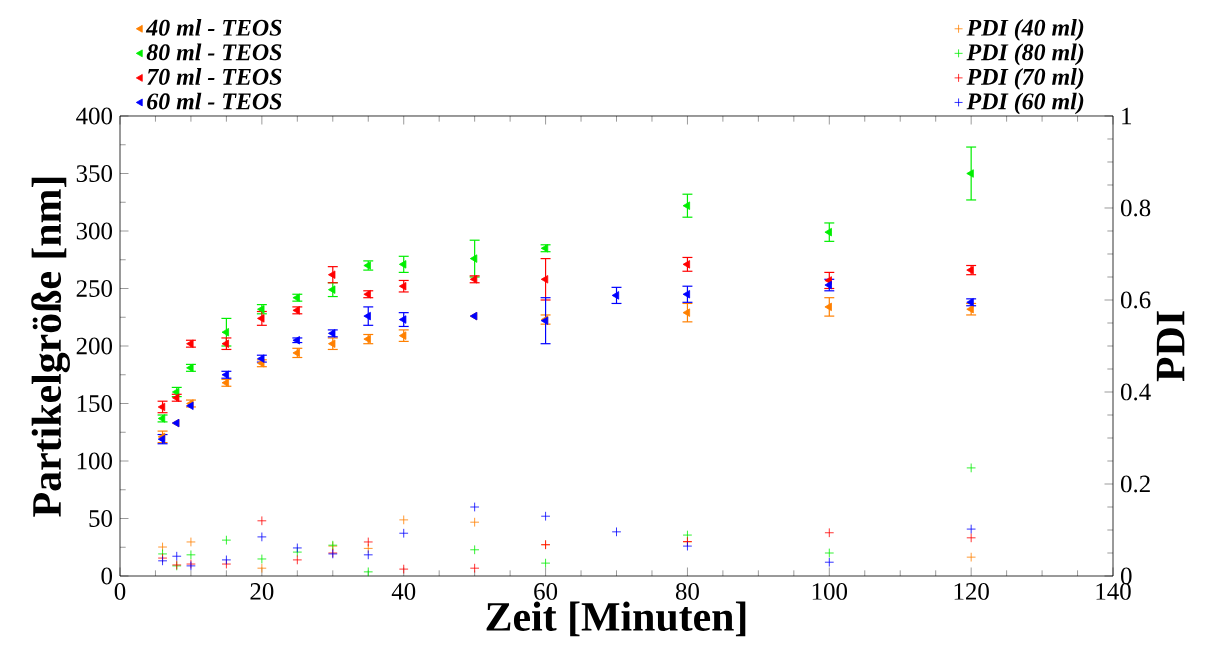 Image resolution: width=1207 pixels, height=671 pixels. Describe the element at coordinates (971, 591) in the screenshot. I see `x-tick-label: 120` at that location.